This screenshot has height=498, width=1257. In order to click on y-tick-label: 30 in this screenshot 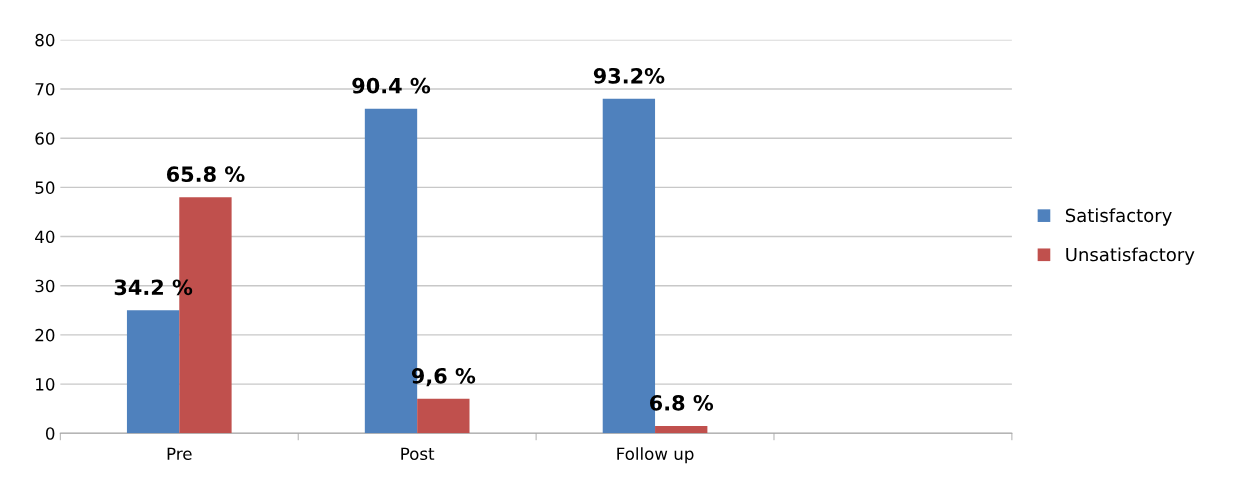, I will do `click(45, 286)`.